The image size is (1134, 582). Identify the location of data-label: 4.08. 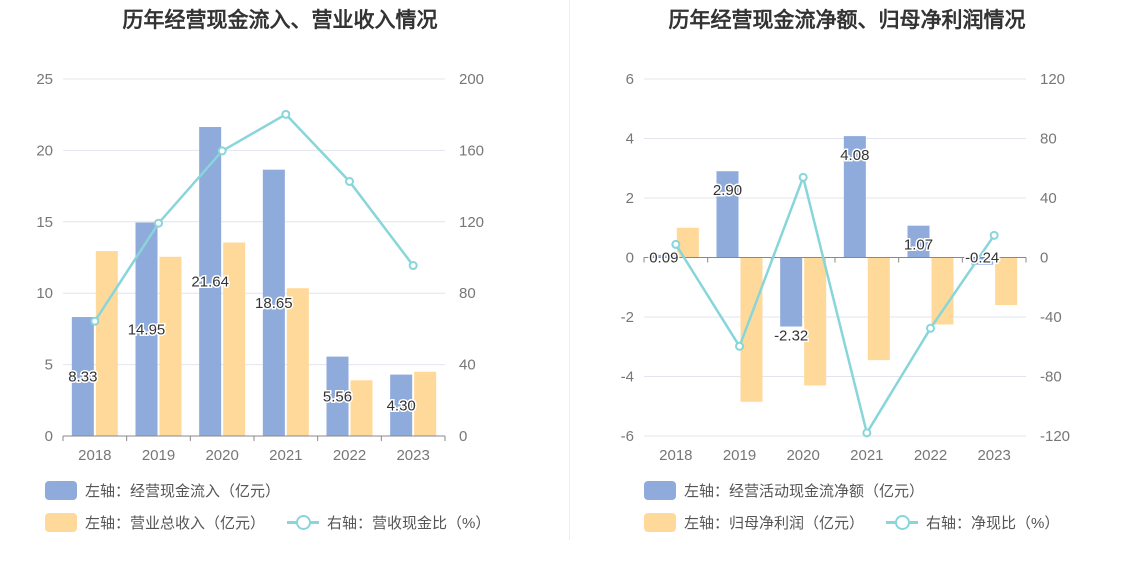
(854, 155).